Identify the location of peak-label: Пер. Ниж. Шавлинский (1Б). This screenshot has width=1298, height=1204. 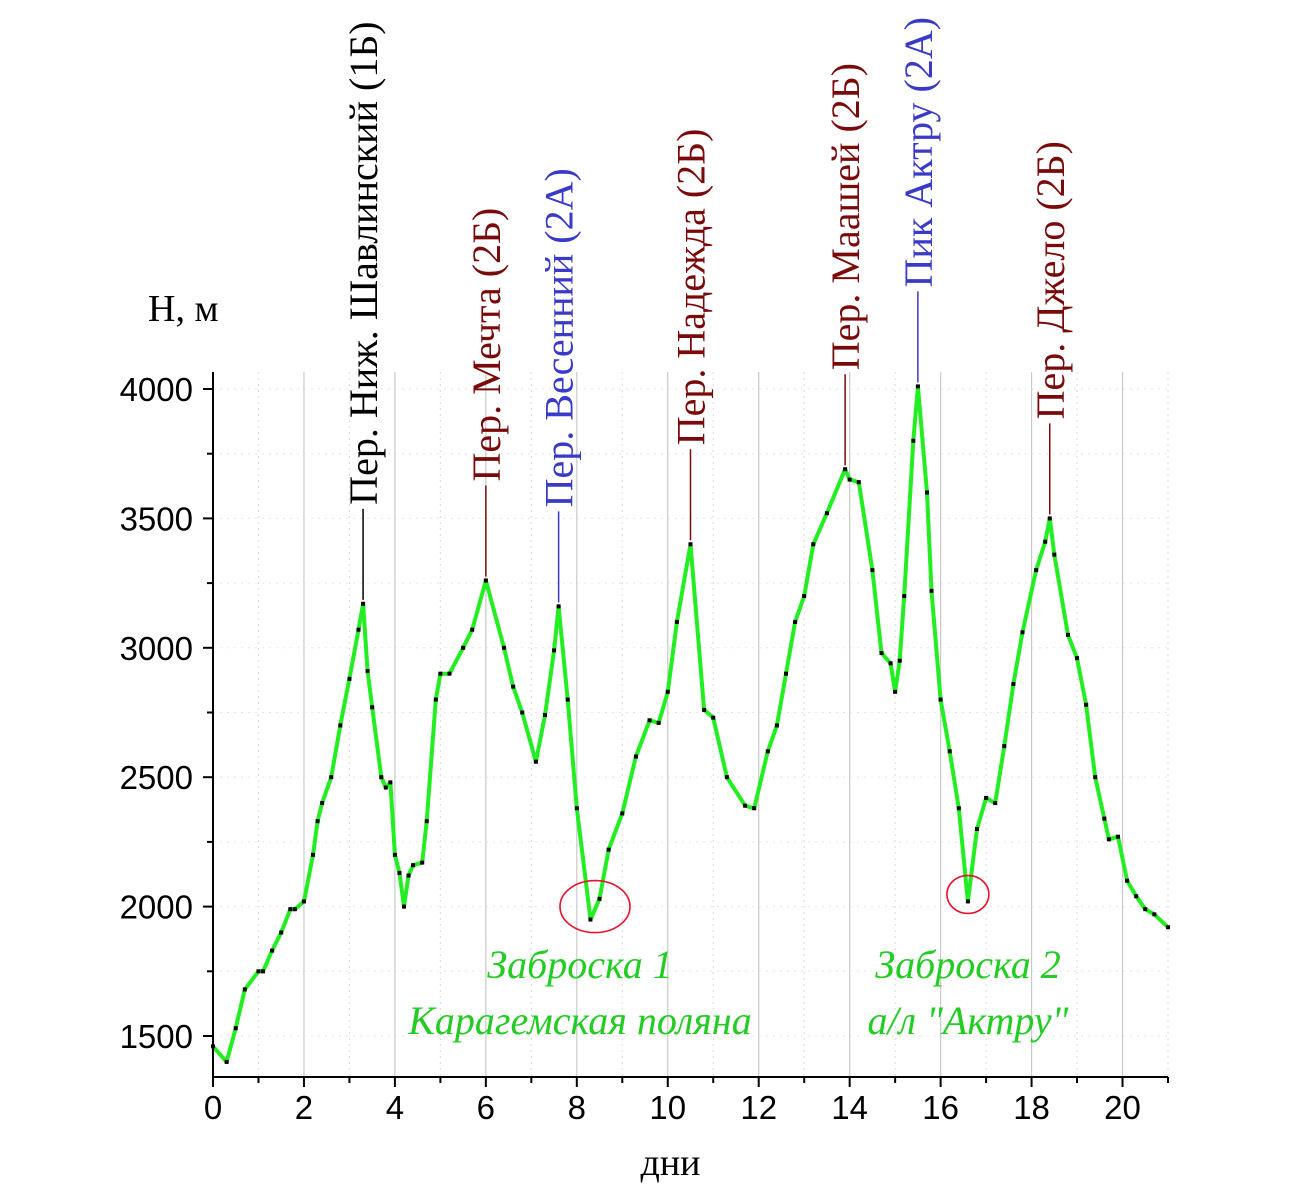
(363, 262).